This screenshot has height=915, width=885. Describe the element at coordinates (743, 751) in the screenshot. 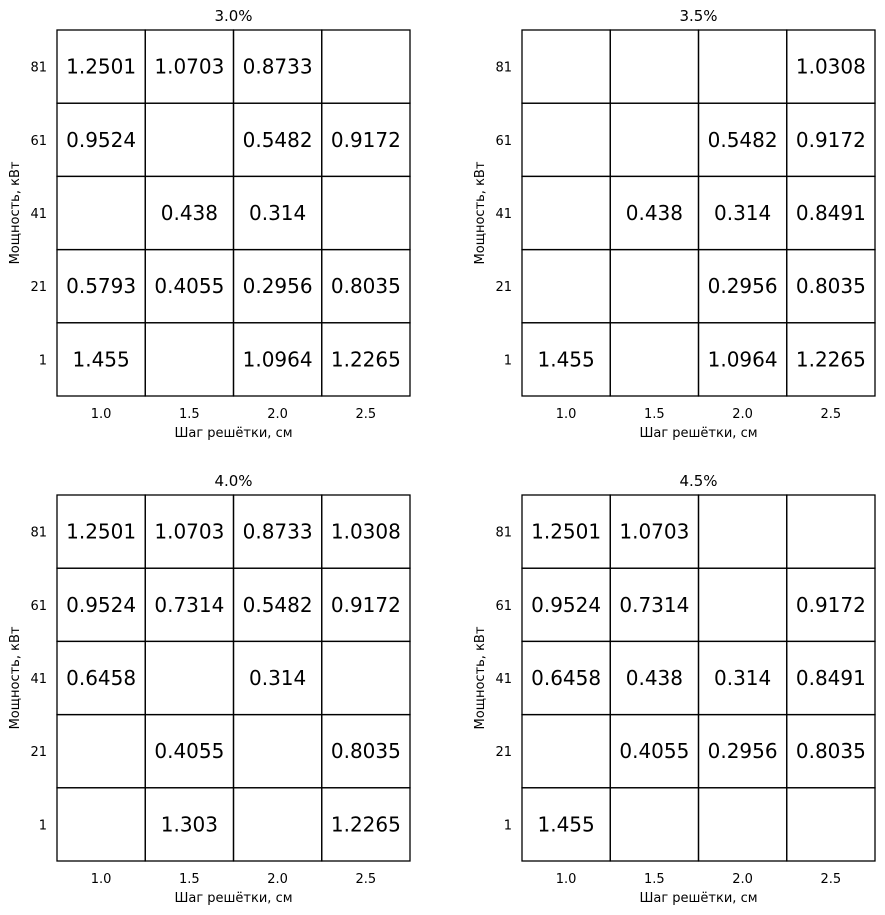

I see `cell-value: 0.2956` at that location.